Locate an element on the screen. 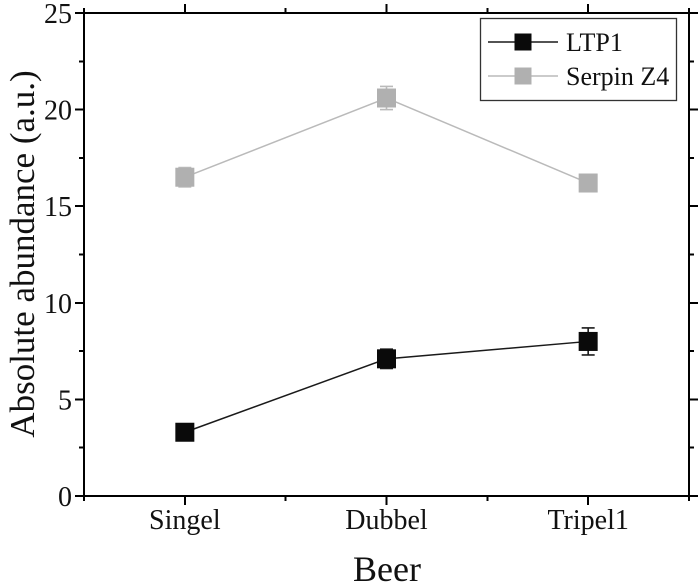 The width and height of the screenshot is (700, 588). legend-item-serpin-z4: Serpin Z4 is located at coordinates (578, 76).